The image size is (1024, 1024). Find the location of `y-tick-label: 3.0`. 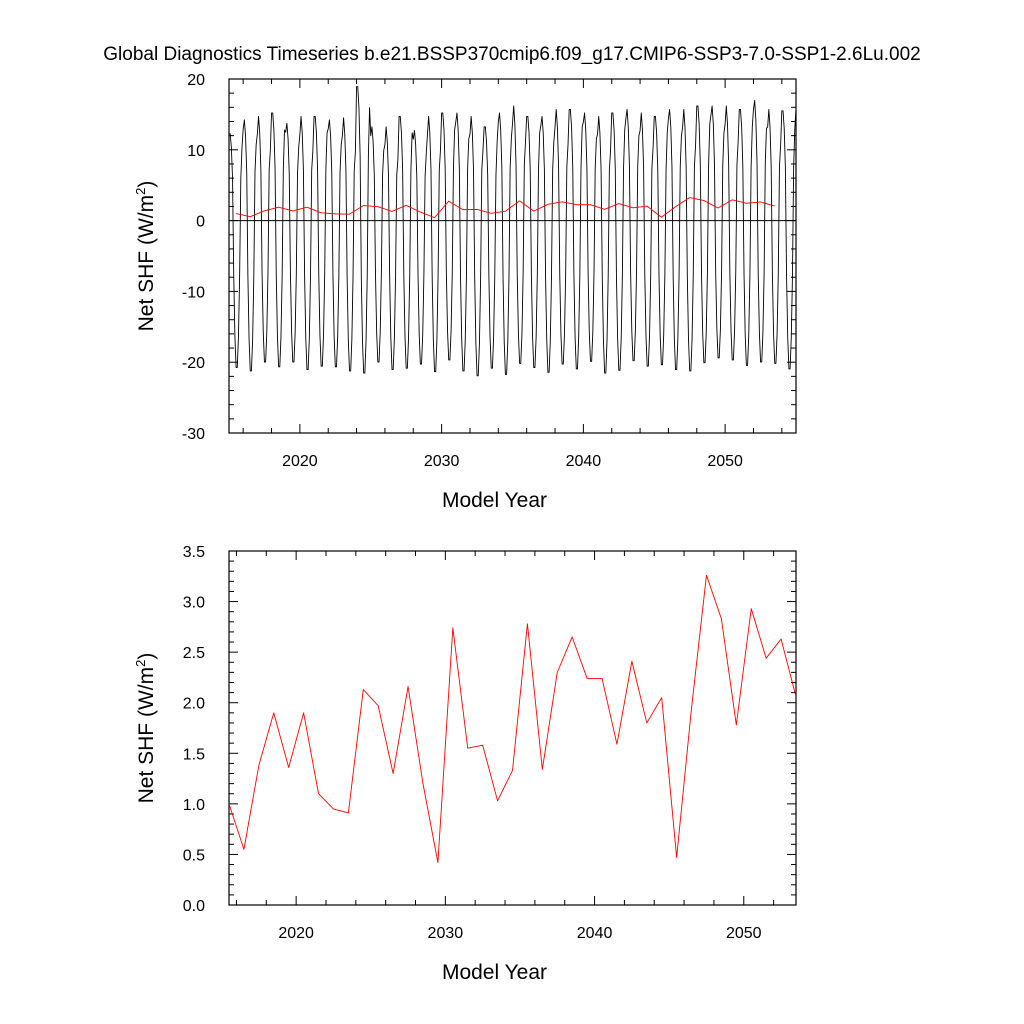

y-tick-label: 3.0 is located at coordinates (194, 603).